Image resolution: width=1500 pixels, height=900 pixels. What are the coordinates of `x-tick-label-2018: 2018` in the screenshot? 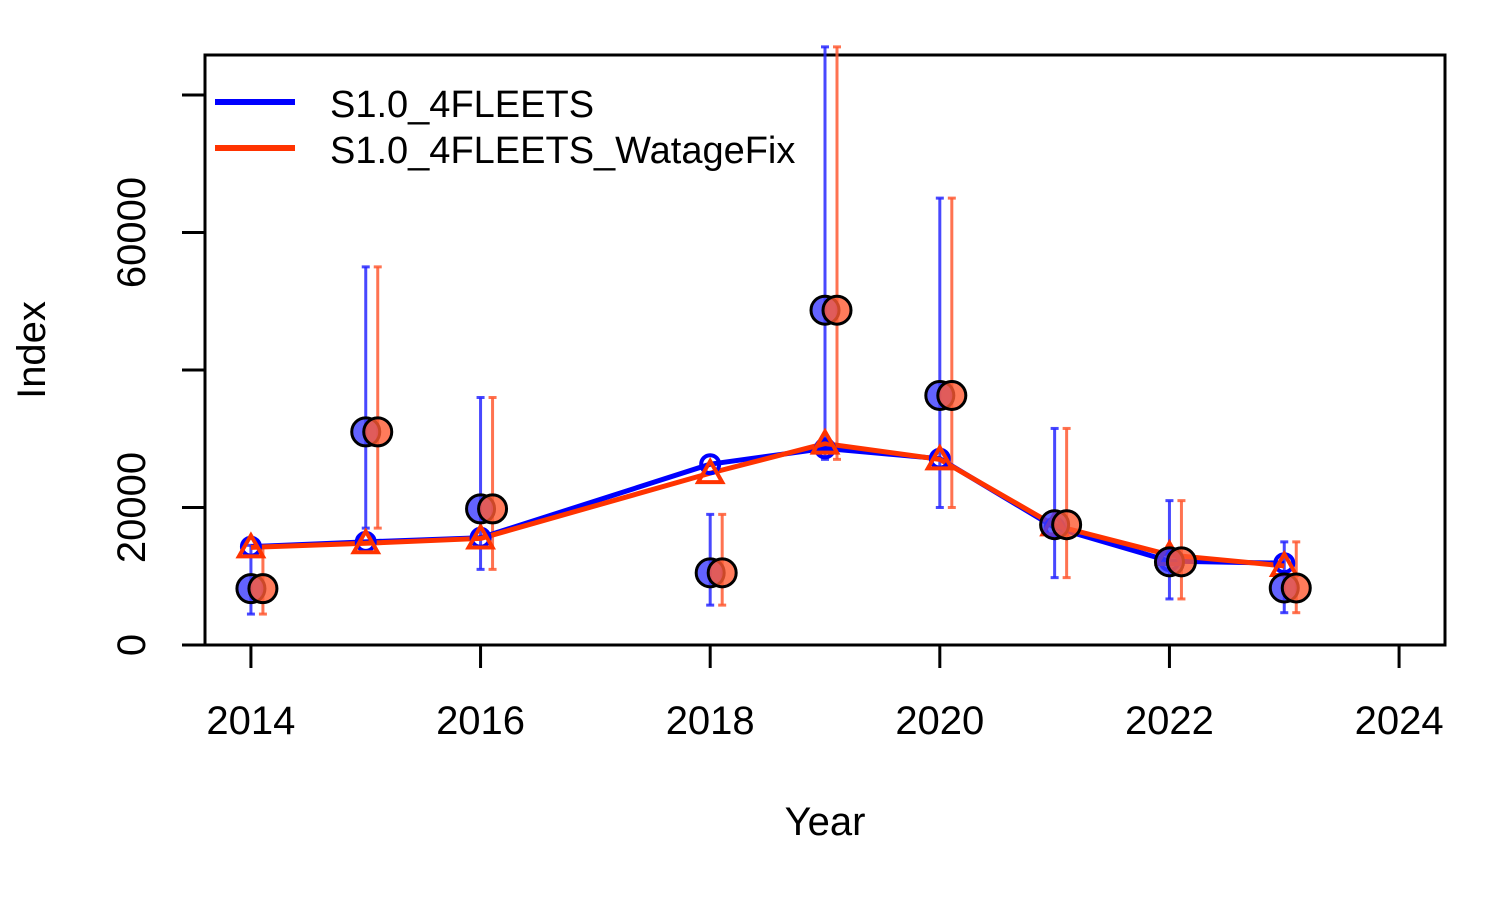 It's located at (710, 721).